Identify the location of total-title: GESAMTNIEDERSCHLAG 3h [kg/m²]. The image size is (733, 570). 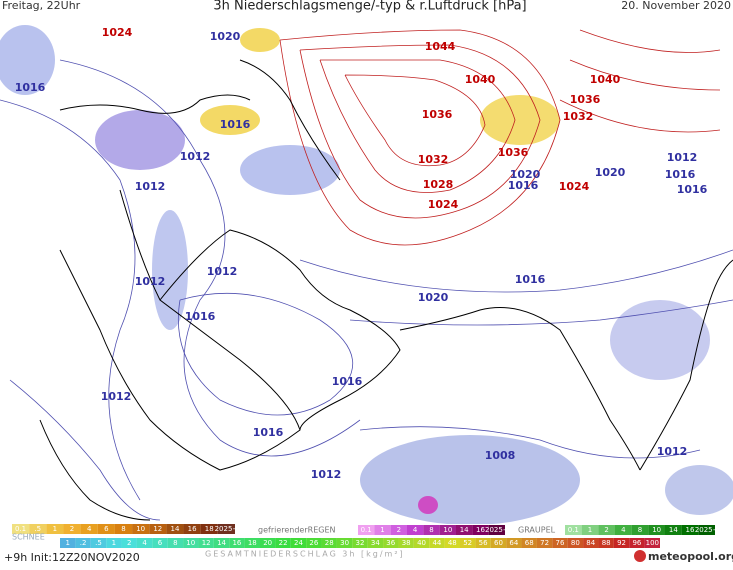
(305, 554).